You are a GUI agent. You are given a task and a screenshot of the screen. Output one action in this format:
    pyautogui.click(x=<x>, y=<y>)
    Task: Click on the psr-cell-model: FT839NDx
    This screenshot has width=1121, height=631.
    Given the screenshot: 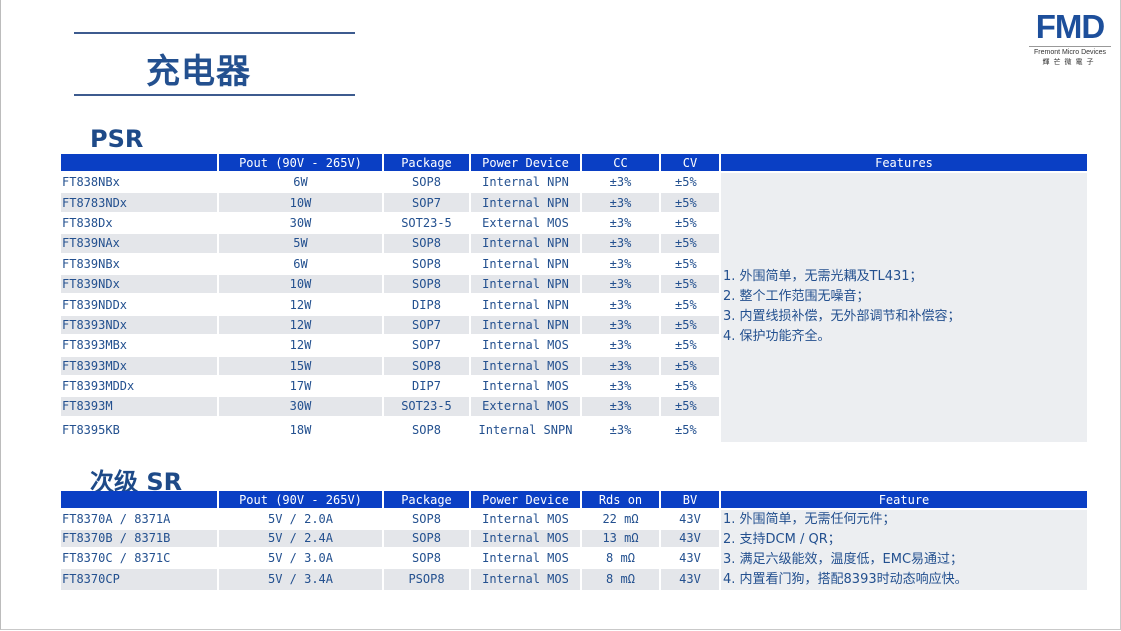 What is the action you would take?
    pyautogui.click(x=140, y=283)
    